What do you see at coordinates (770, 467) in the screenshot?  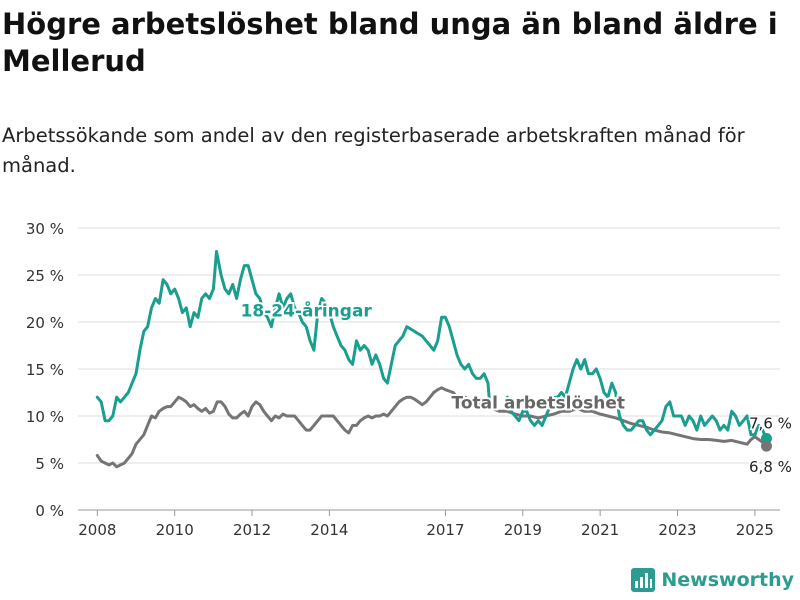 I see `end-label-total: 6,8 %` at bounding box center [770, 467].